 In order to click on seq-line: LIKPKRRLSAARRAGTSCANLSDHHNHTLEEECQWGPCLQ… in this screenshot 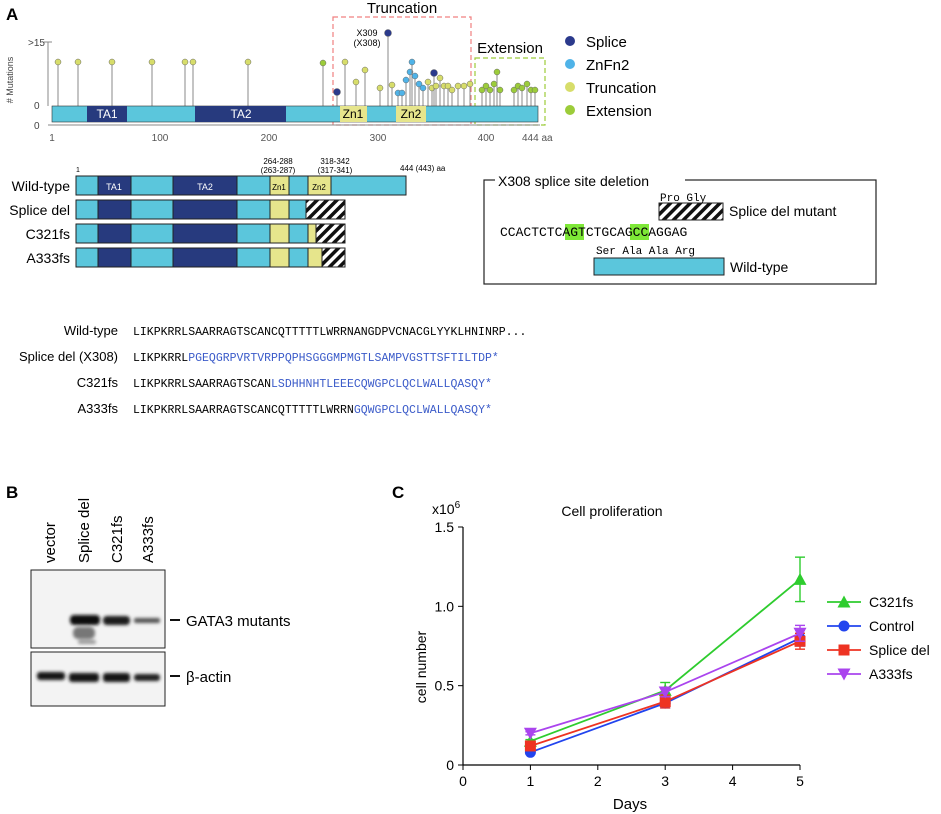, I will do `click(312, 384)`.